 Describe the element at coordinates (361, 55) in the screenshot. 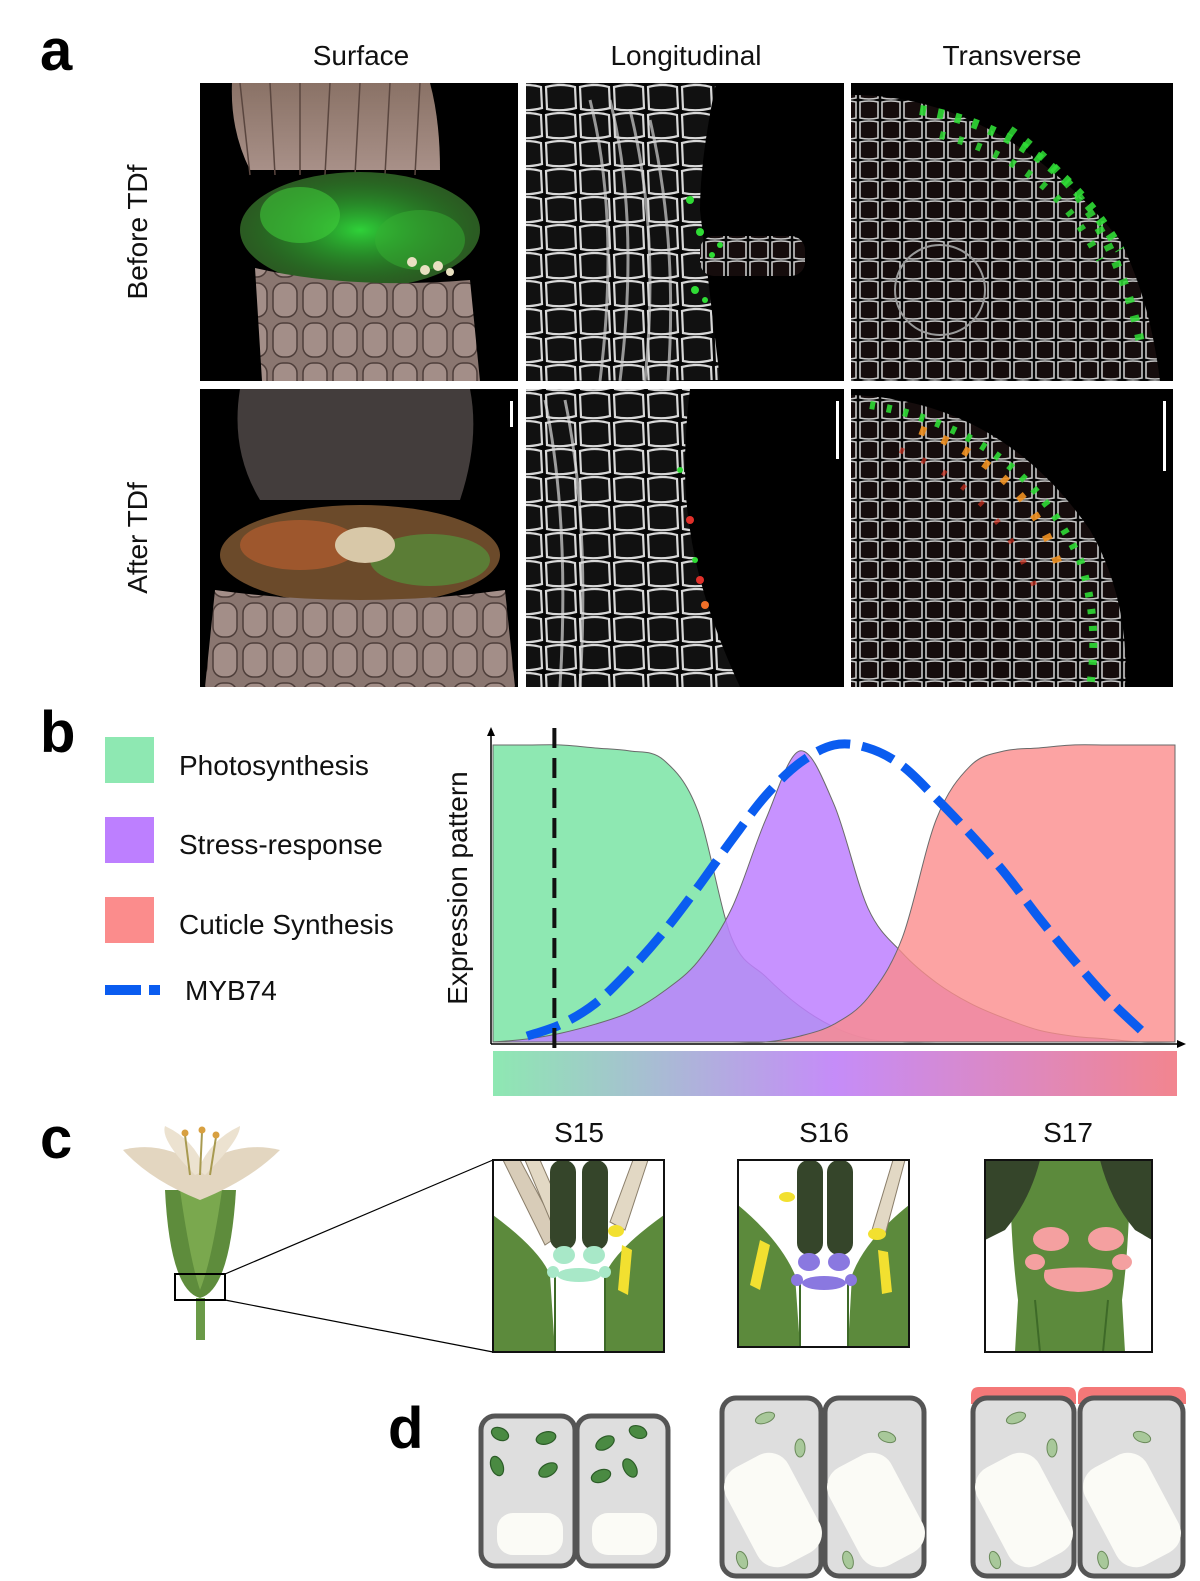

I see `column-title-surface: Surface` at that location.